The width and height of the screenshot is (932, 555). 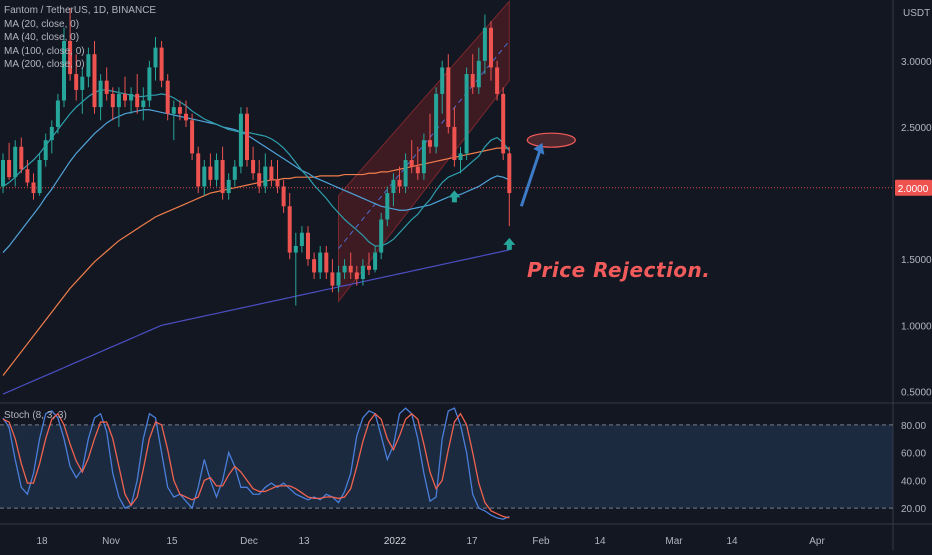 I want to click on stoch-k-line, so click(x=256, y=463).